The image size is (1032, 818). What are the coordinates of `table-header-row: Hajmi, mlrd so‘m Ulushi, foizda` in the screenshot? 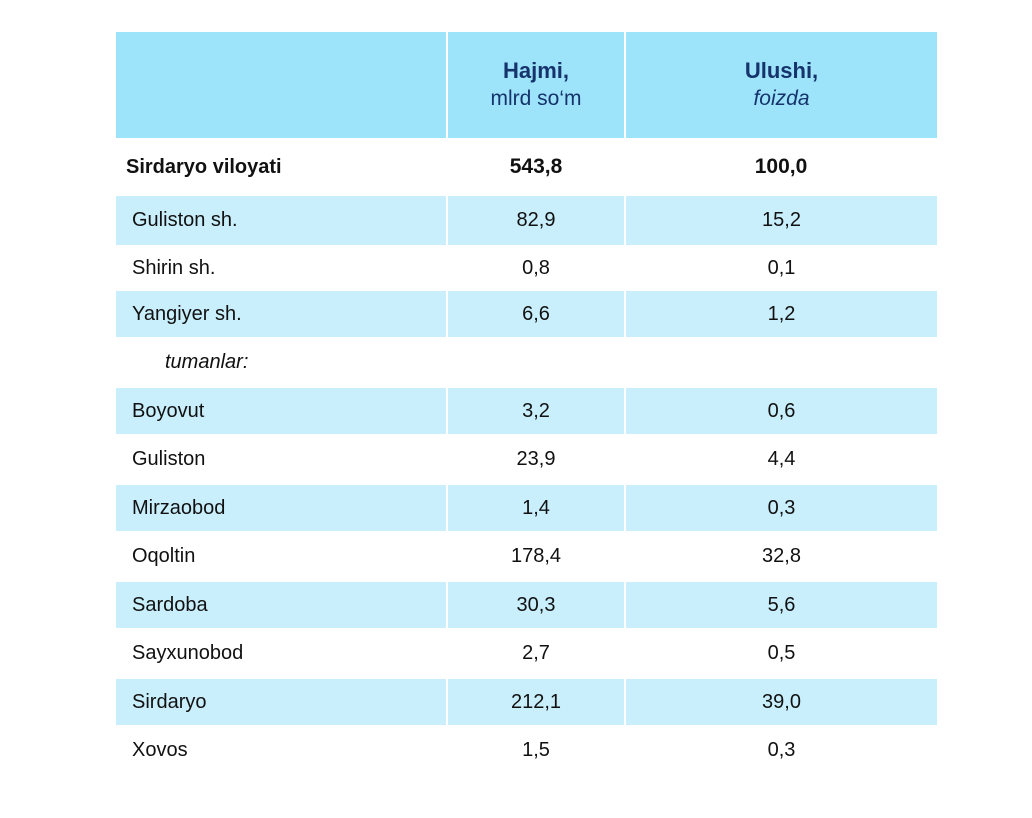 It's located at (526, 85).